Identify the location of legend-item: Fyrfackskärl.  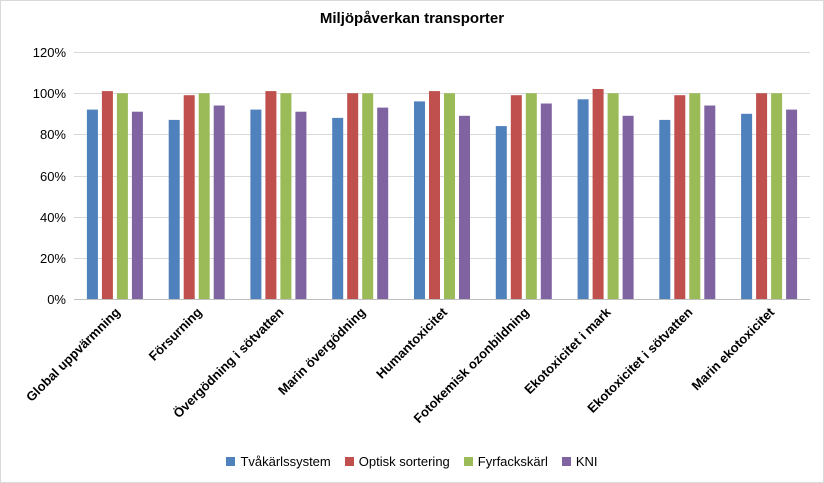
(505, 461).